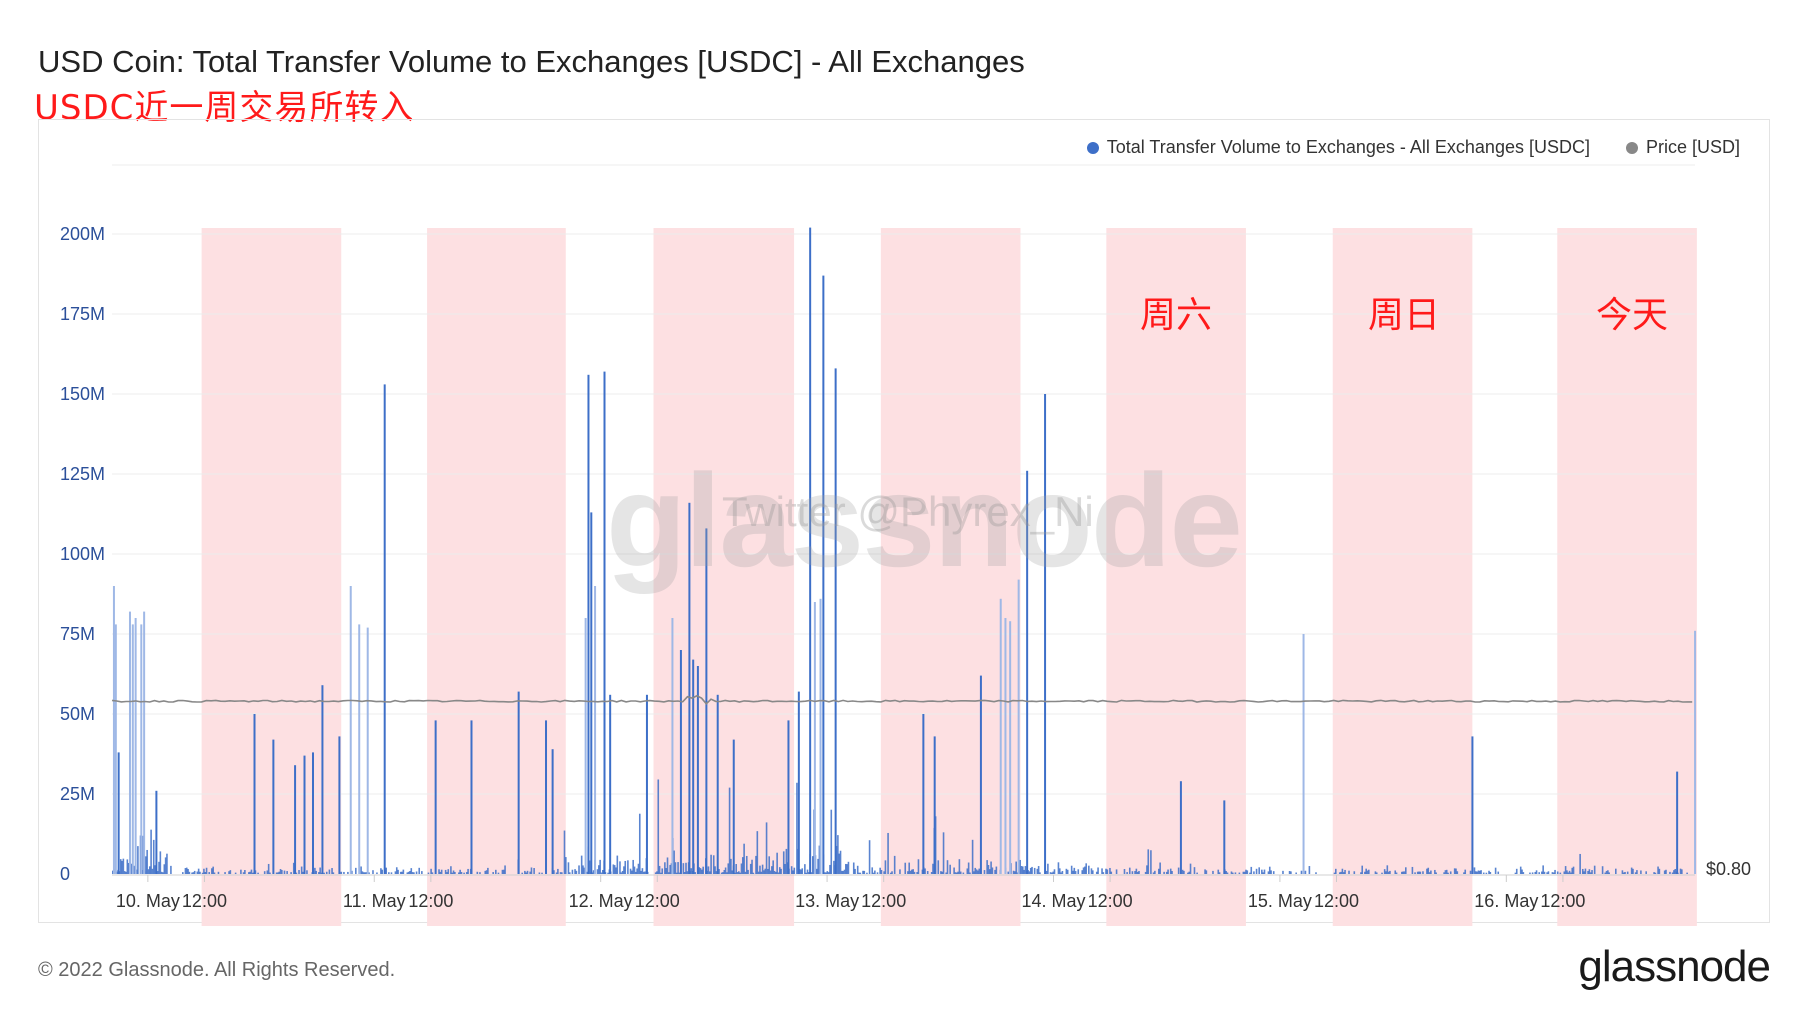  What do you see at coordinates (1402, 577) in the screenshot?
I see `highlight-band` at bounding box center [1402, 577].